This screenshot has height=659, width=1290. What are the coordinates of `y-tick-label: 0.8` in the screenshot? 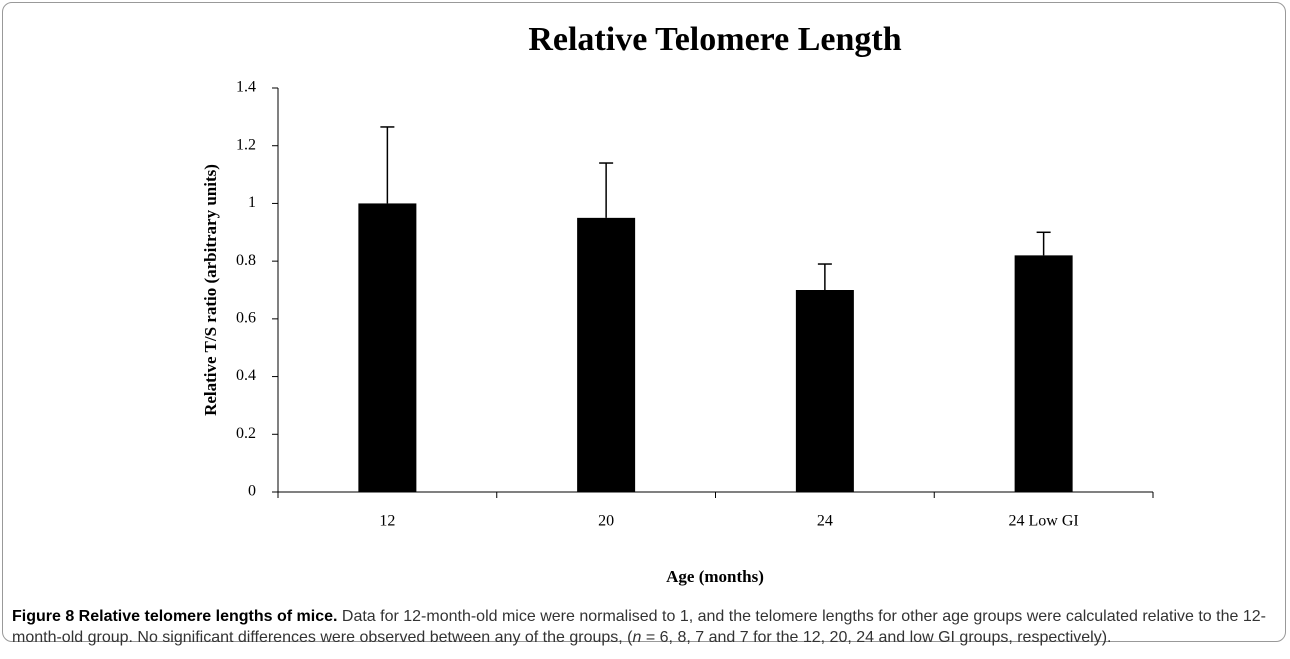 It's located at (246, 260).